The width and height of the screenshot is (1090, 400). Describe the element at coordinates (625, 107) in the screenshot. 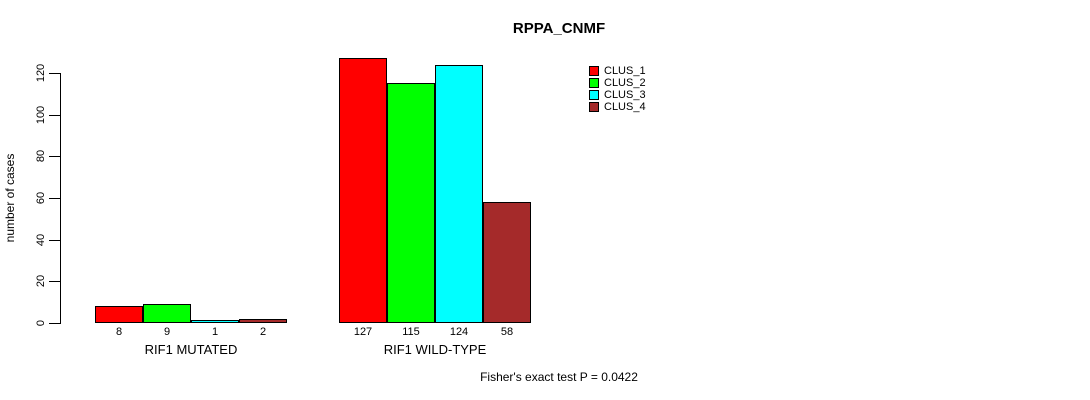

I see `legend-label: CLUS_4` at that location.